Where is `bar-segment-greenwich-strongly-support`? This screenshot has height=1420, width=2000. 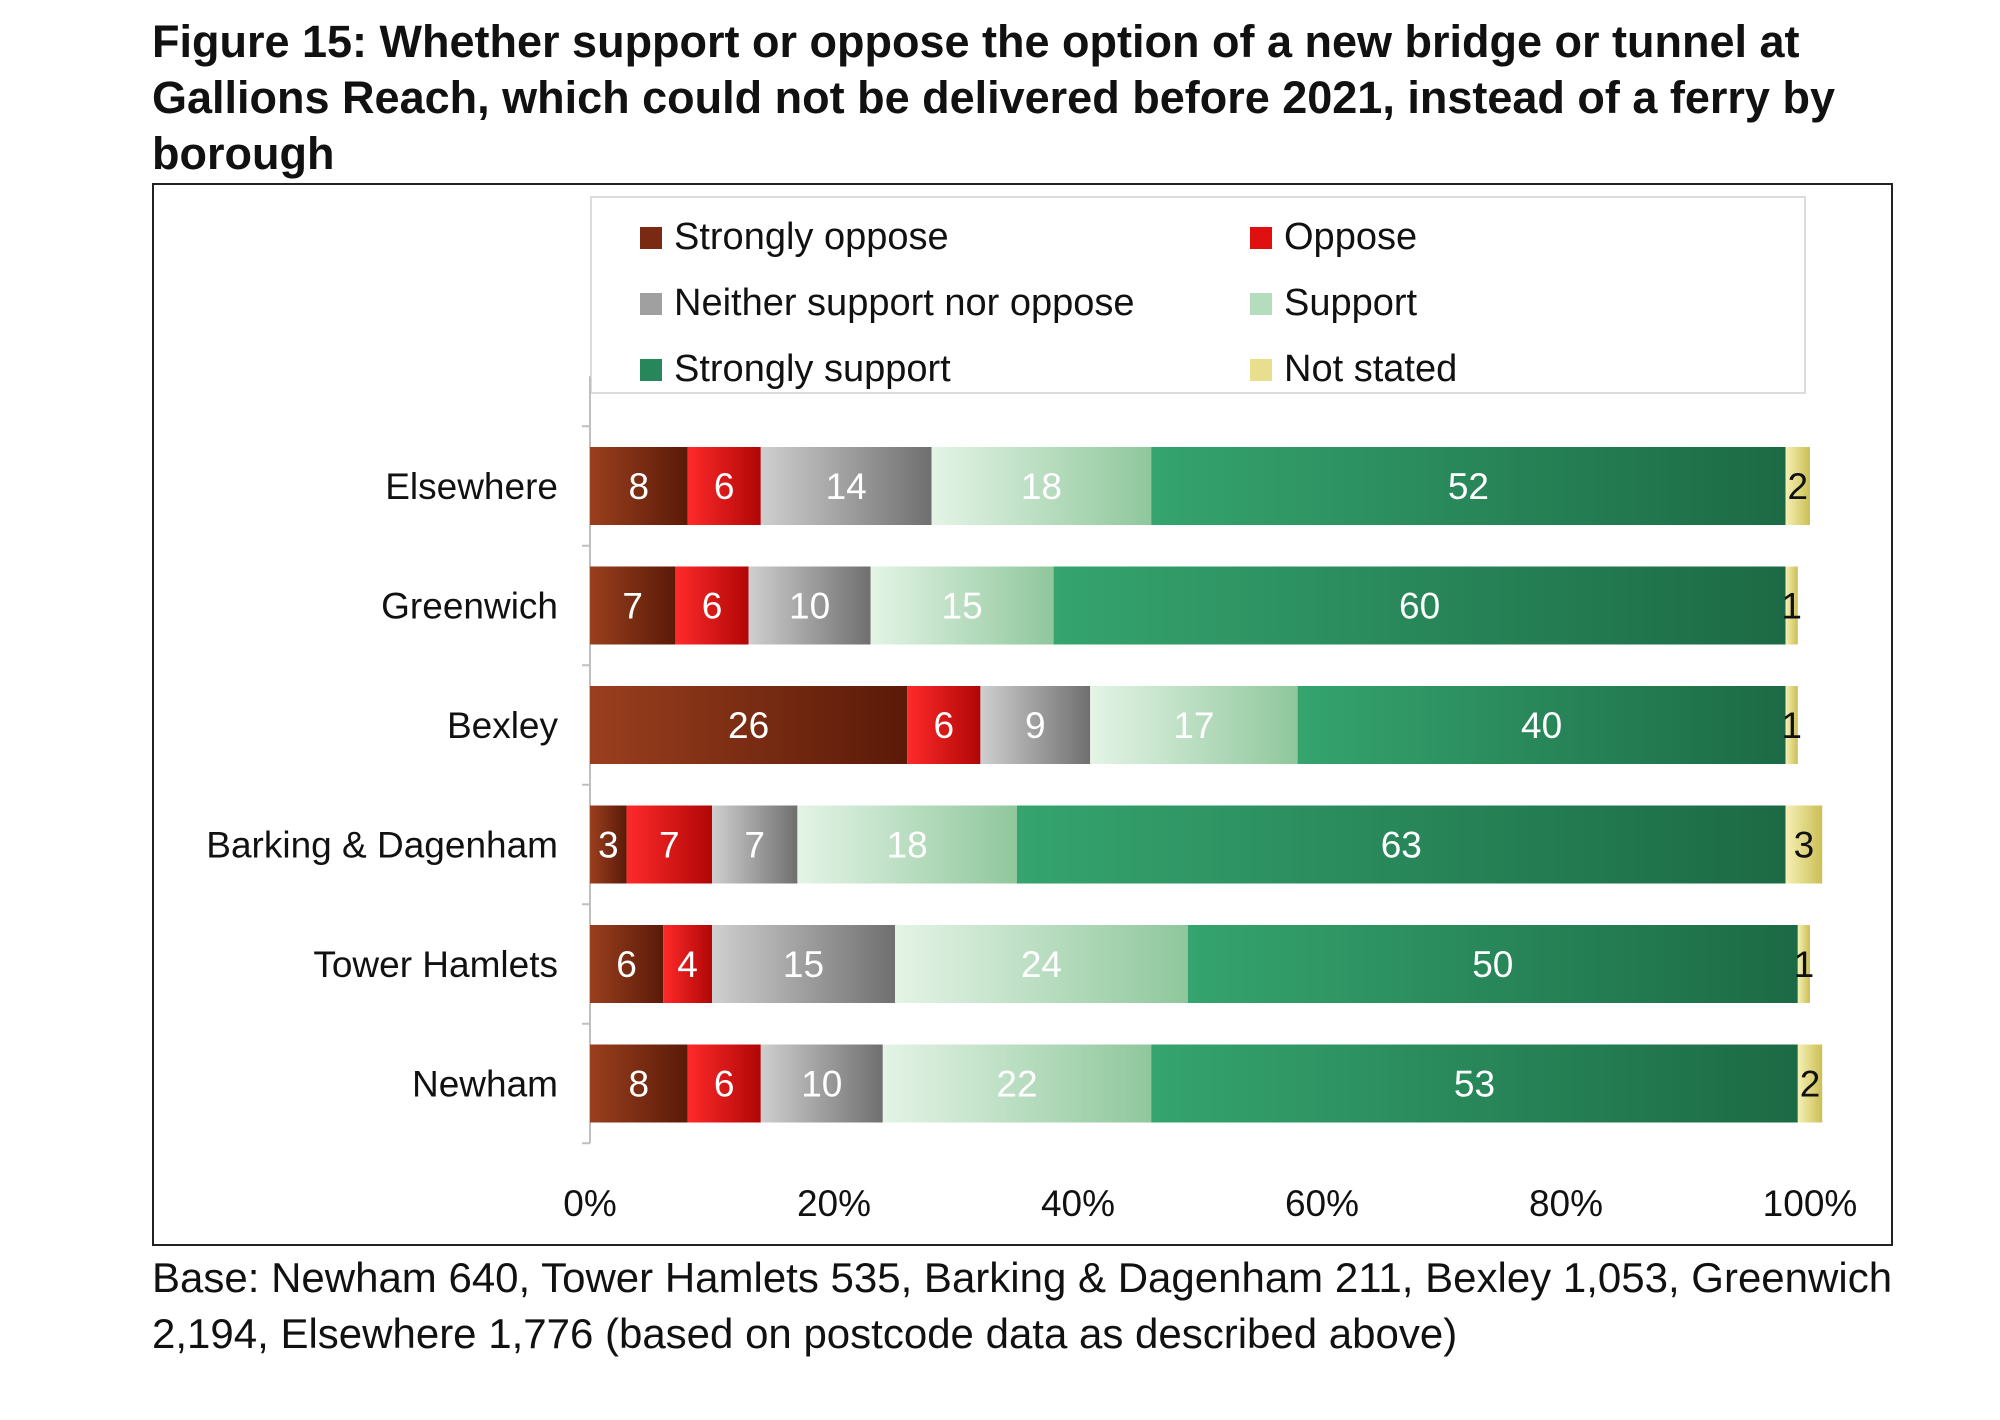
bar-segment-greenwich-strongly-support is located at coordinates (1419, 605).